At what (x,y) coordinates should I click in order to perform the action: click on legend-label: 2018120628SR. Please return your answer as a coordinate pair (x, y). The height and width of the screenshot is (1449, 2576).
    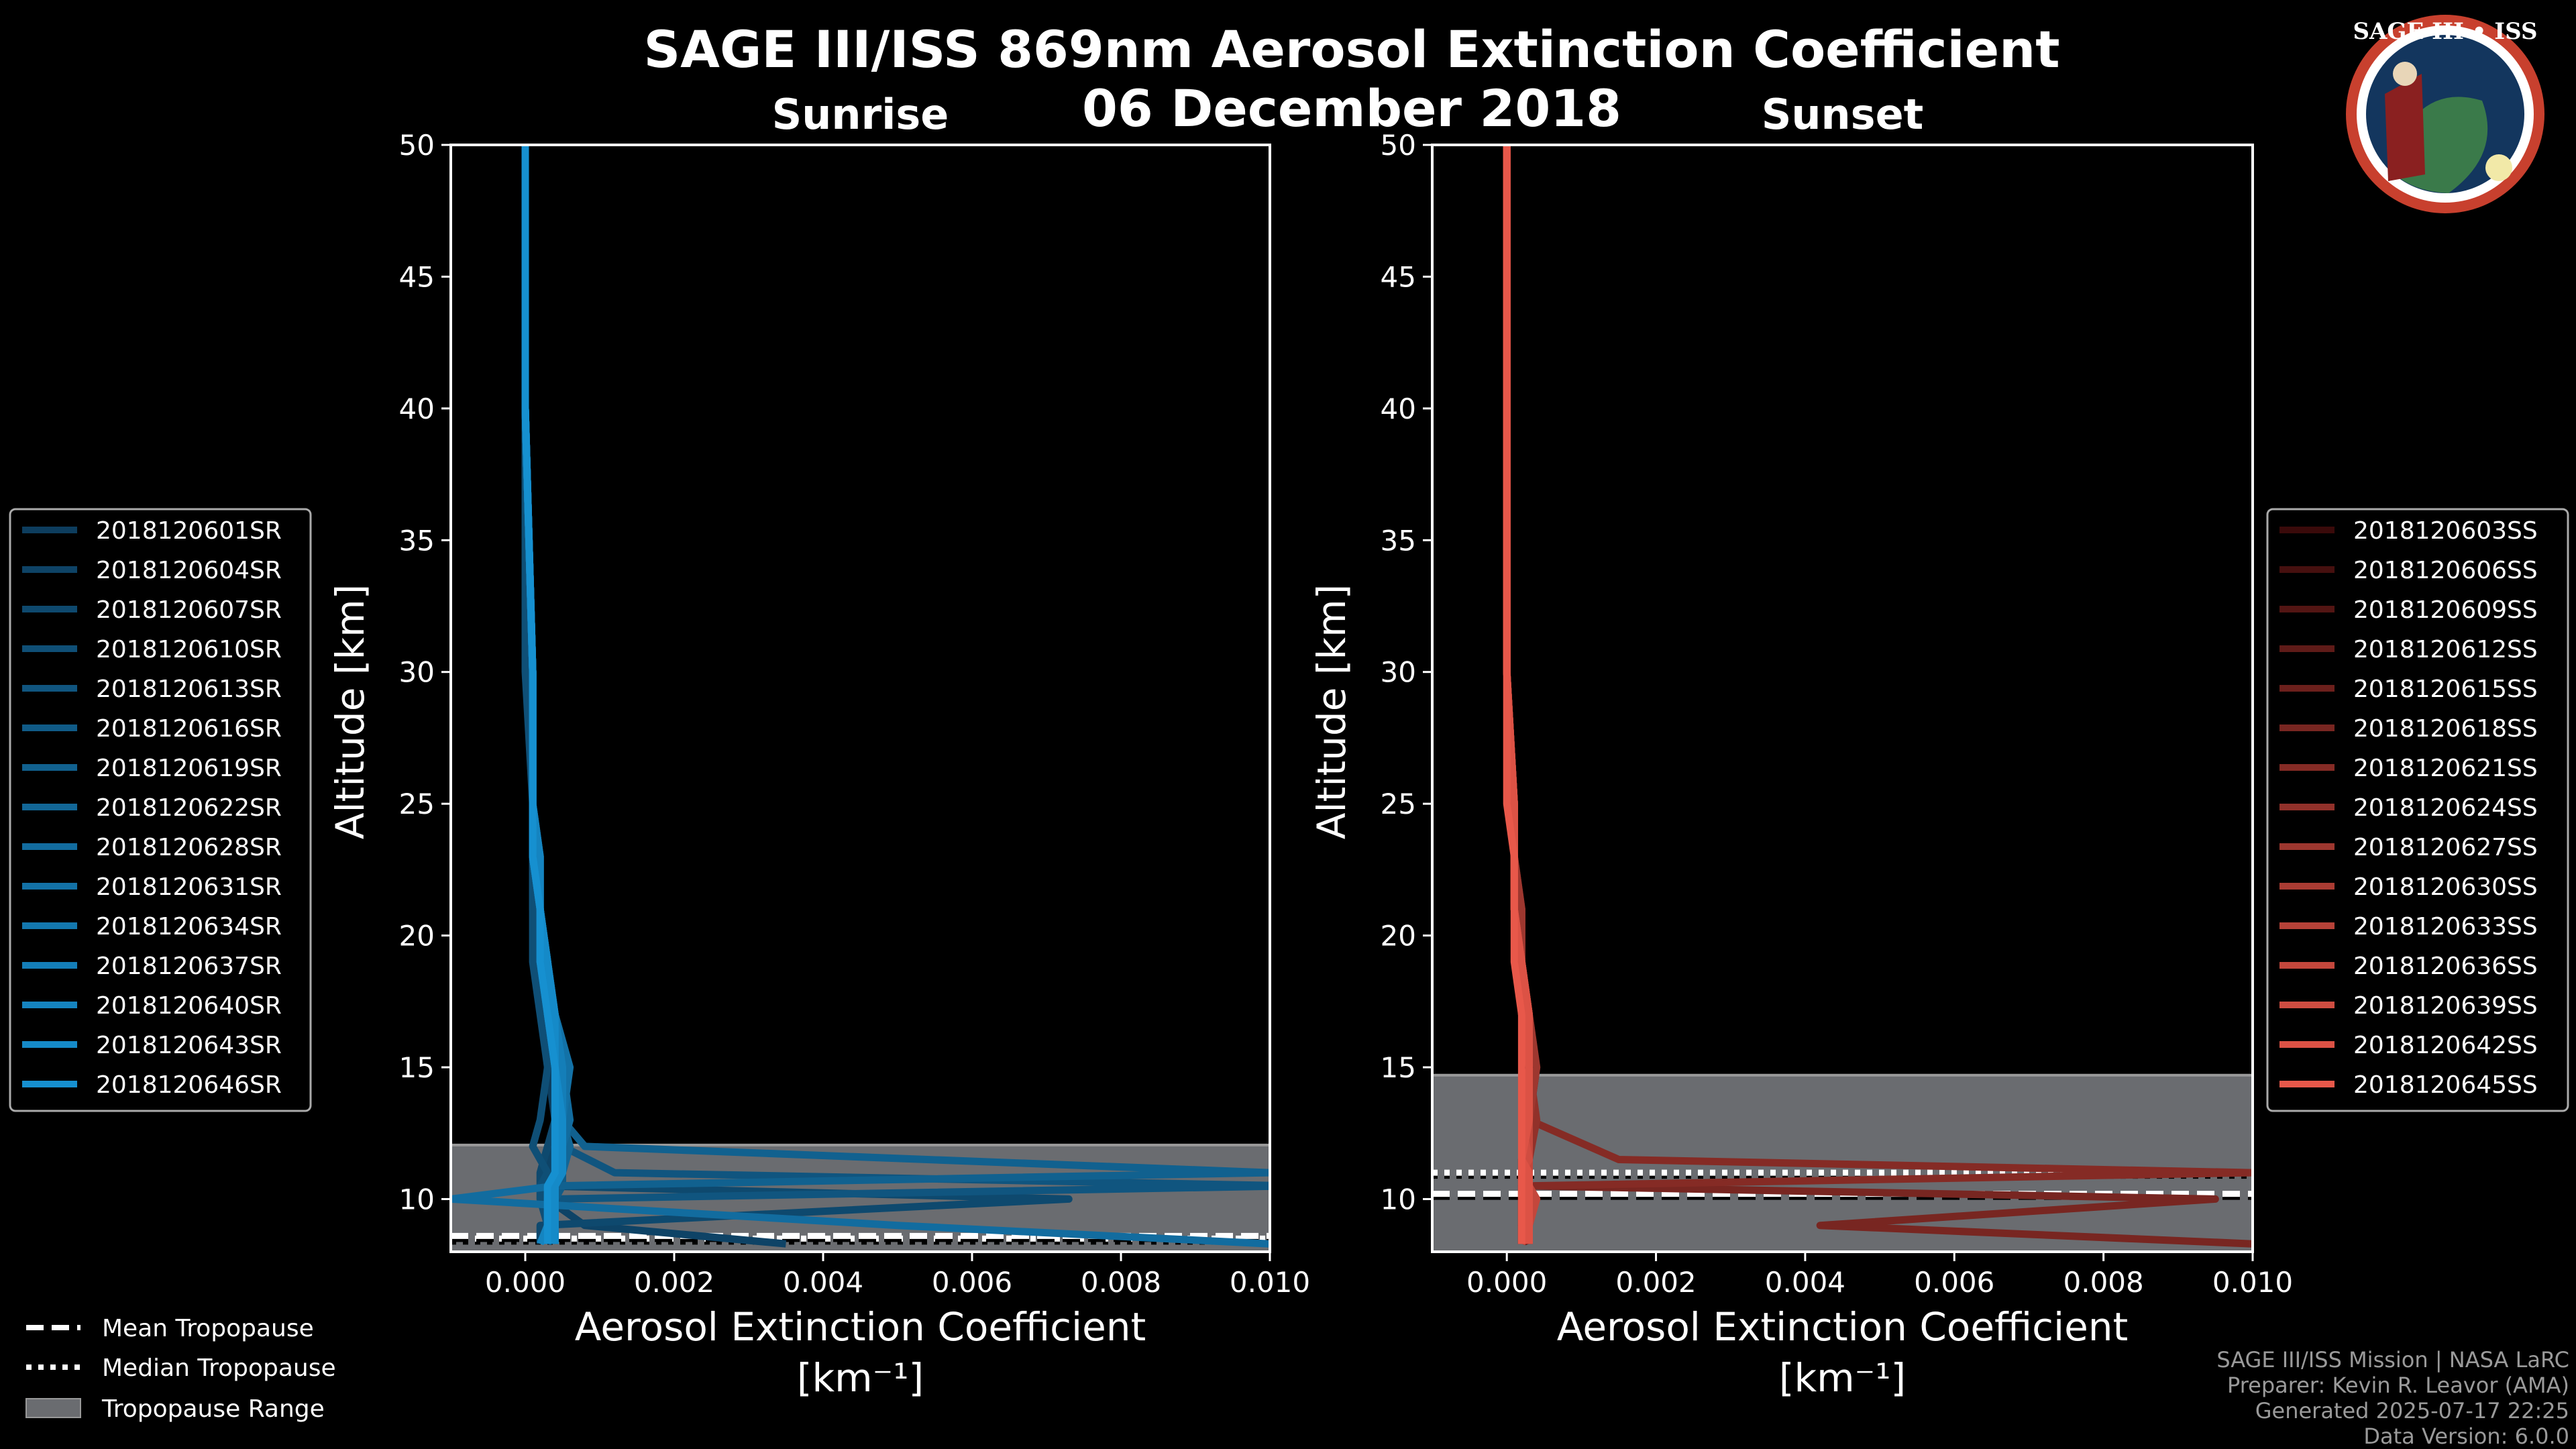
    Looking at the image, I should click on (189, 847).